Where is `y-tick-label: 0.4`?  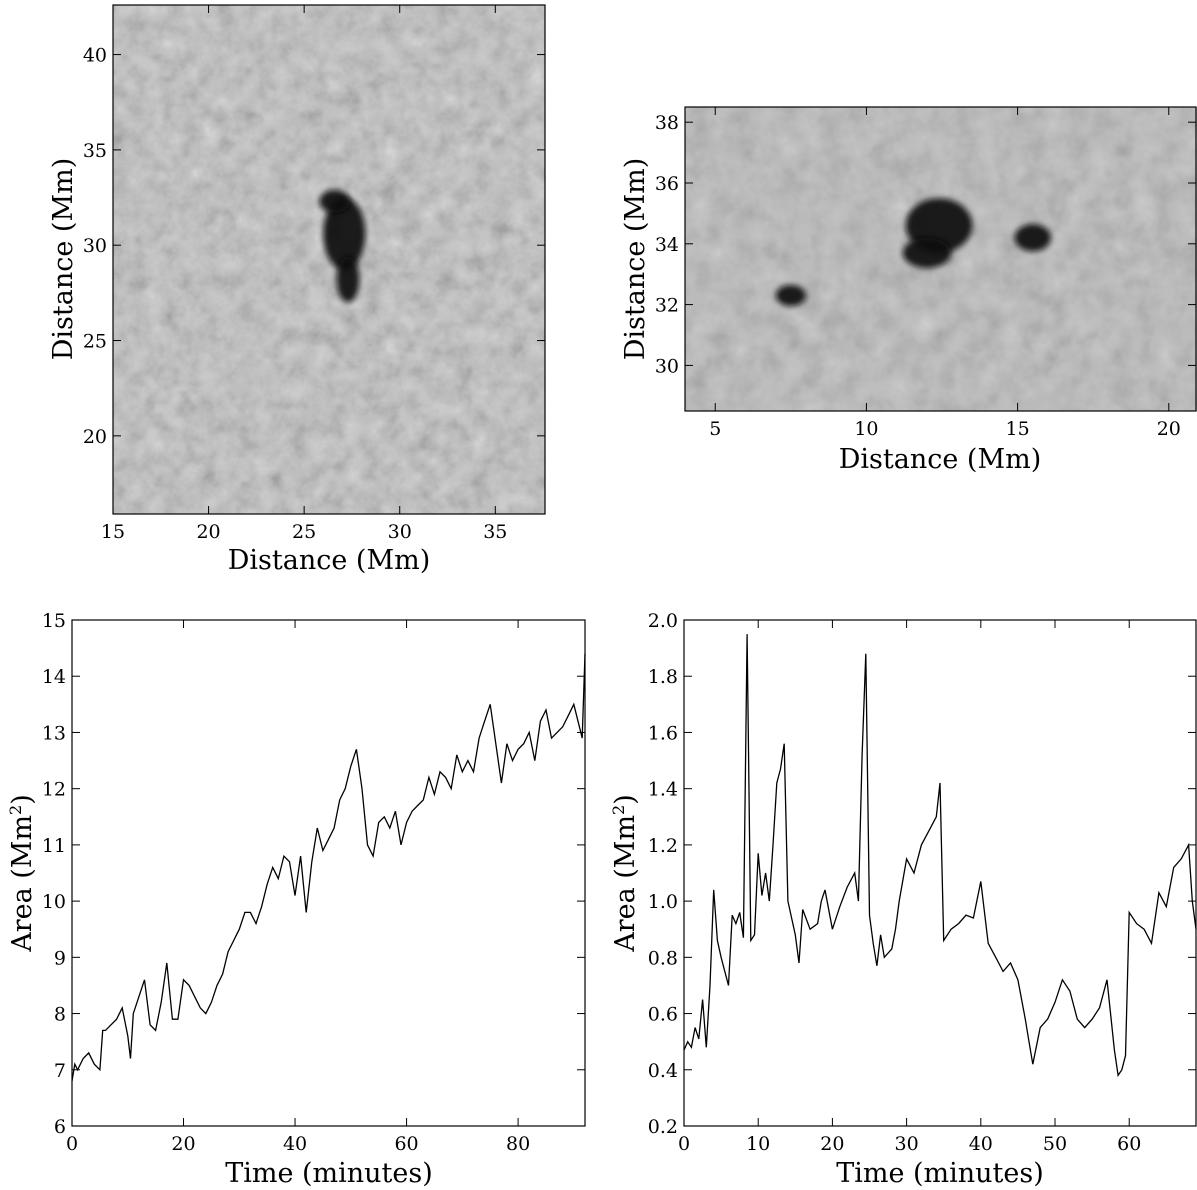
y-tick-label: 0.4 is located at coordinates (663, 1071).